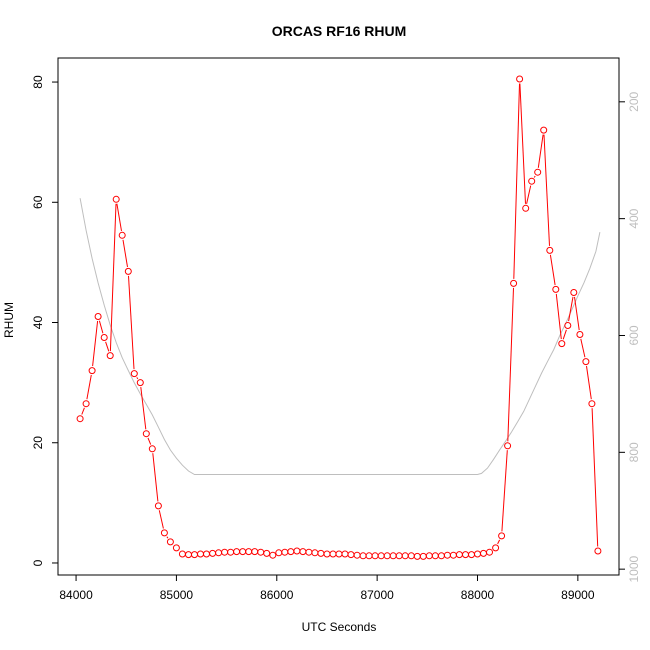 This screenshot has height=650, width=650. I want to click on x-axis-label: UTC Seconds, so click(339, 627).